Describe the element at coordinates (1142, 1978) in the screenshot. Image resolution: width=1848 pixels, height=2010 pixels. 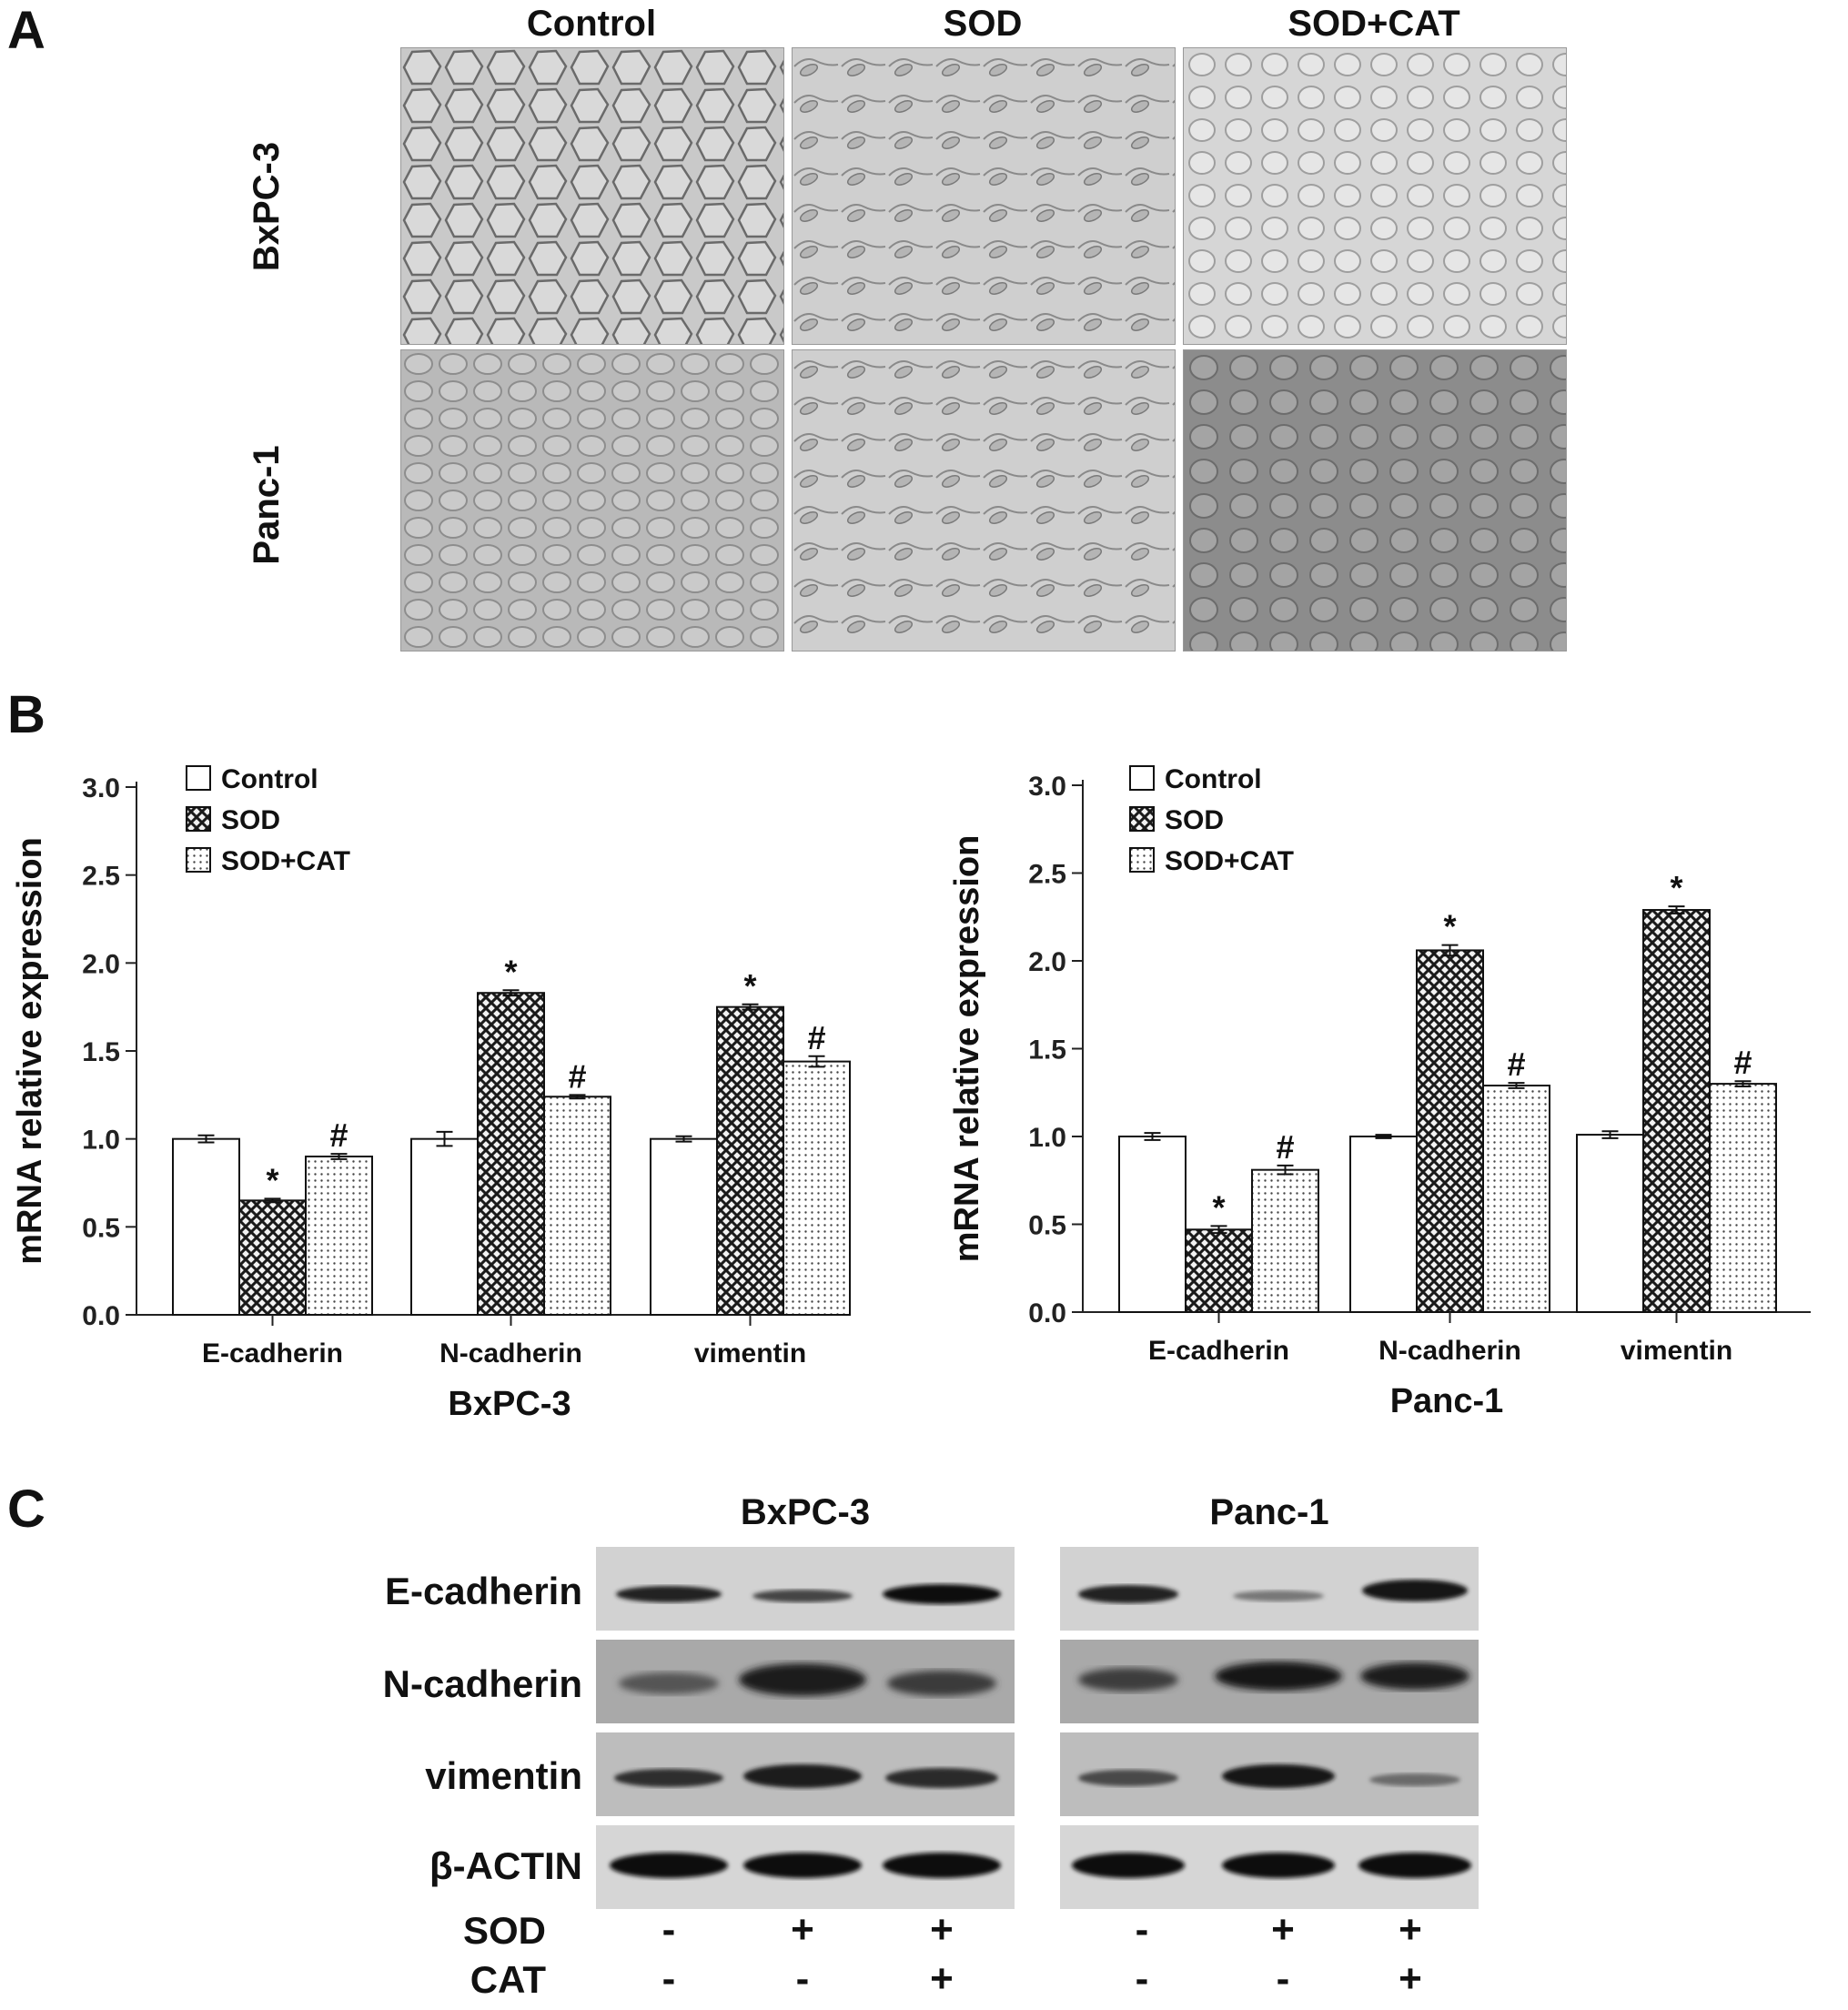
I see `sign-cat-panc1-1: -` at that location.